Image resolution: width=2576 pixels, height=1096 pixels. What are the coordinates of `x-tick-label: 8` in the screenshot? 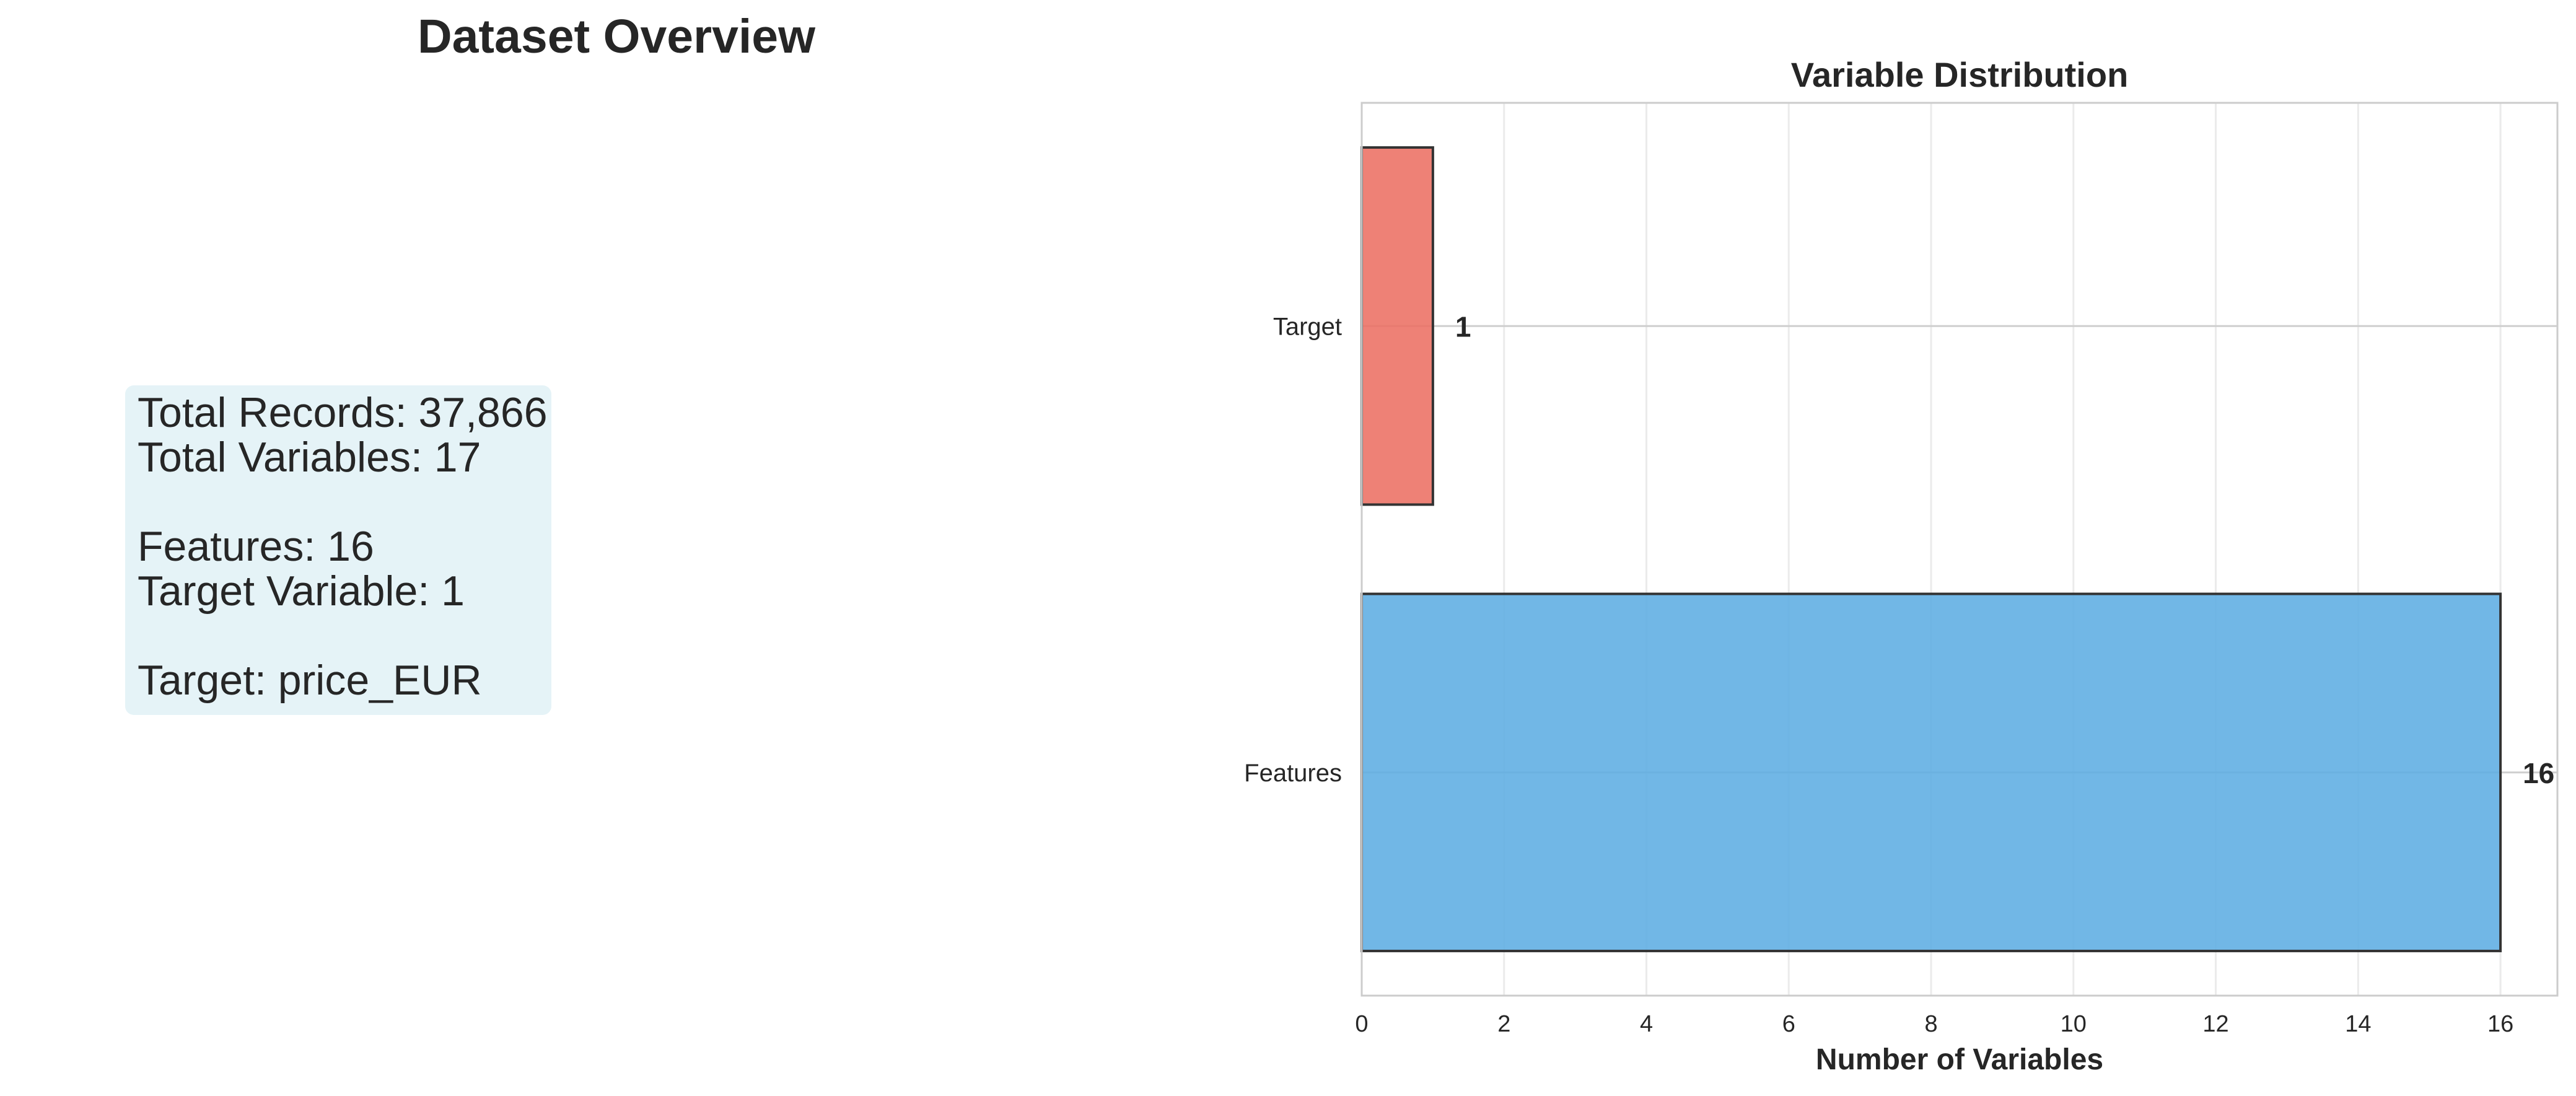 It's located at (1930, 1024).